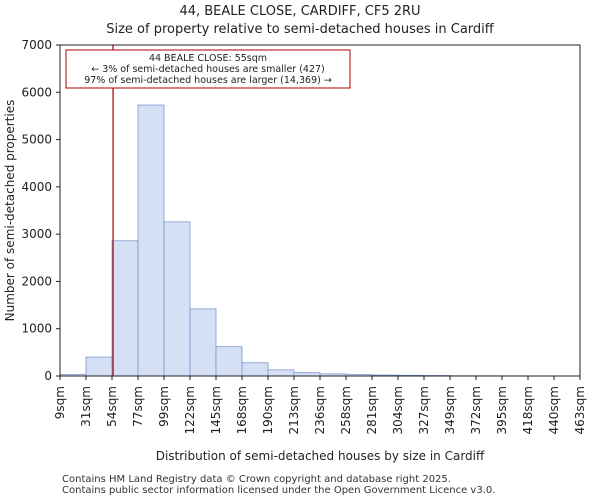 The width and height of the screenshot is (600, 500). I want to click on x-tick-label: 418sqm, so click(528, 410).